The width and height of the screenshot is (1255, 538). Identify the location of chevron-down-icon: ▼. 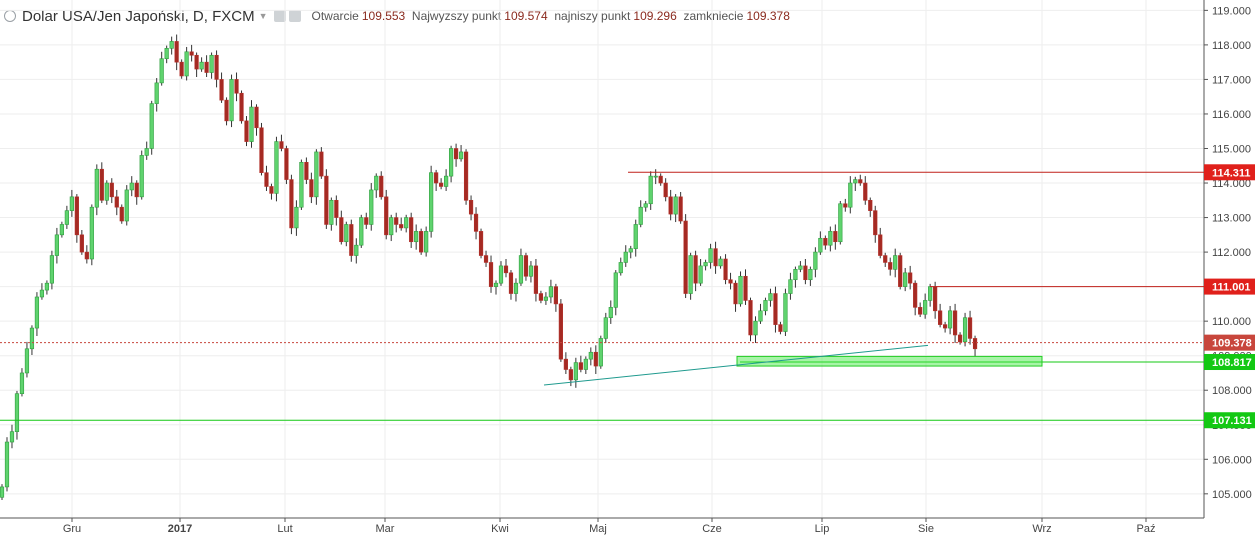
(263, 16).